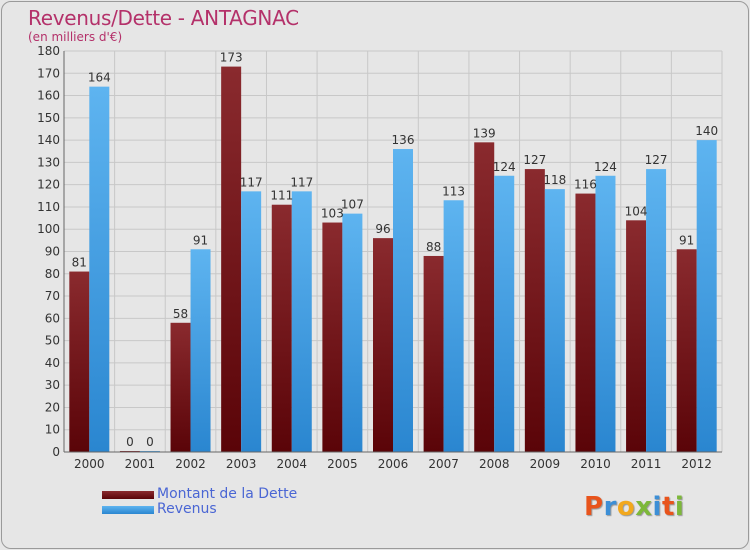 The image size is (750, 550). What do you see at coordinates (696, 464) in the screenshot?
I see `x-tick-label: 2012` at bounding box center [696, 464].